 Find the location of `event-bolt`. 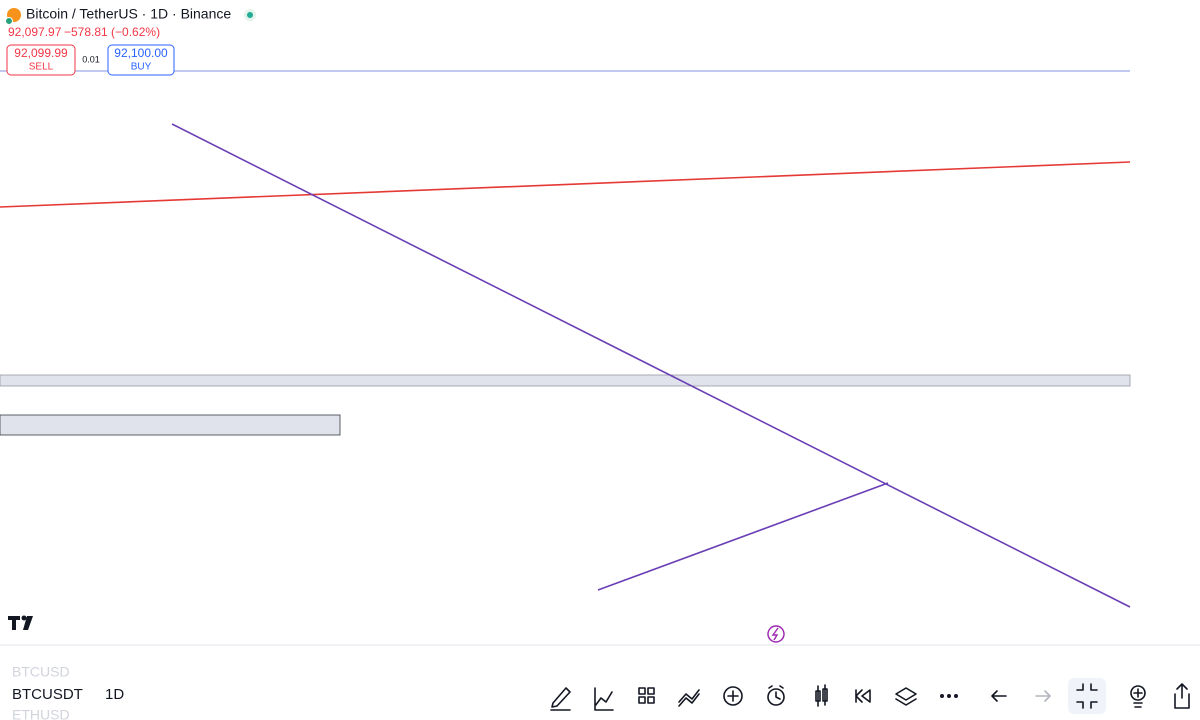

event-bolt is located at coordinates (775, 634).